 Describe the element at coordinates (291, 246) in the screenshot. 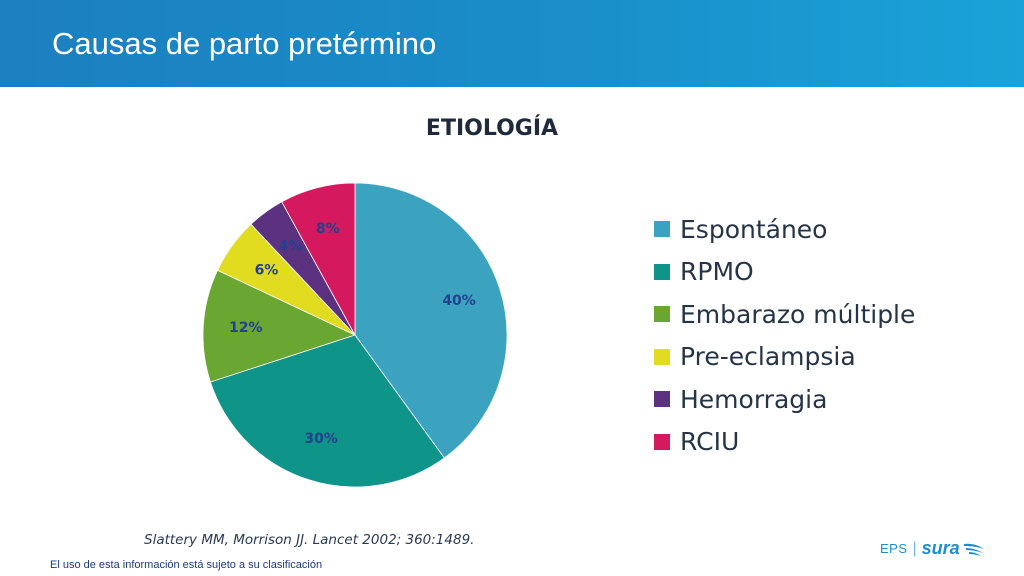

I see `slice-label-hemorragia: 4%` at that location.